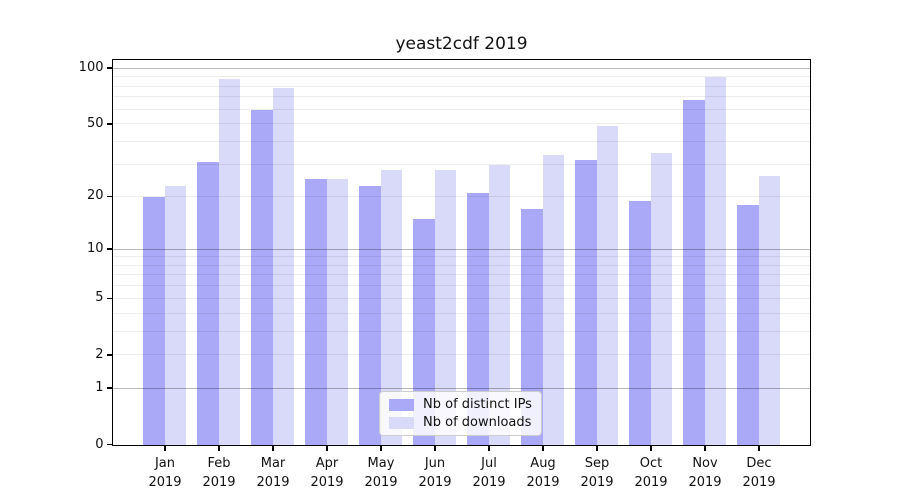 Image resolution: width=900 pixels, height=500 pixels. What do you see at coordinates (99, 298) in the screenshot?
I see `y-tick-label-5: 5` at bounding box center [99, 298].